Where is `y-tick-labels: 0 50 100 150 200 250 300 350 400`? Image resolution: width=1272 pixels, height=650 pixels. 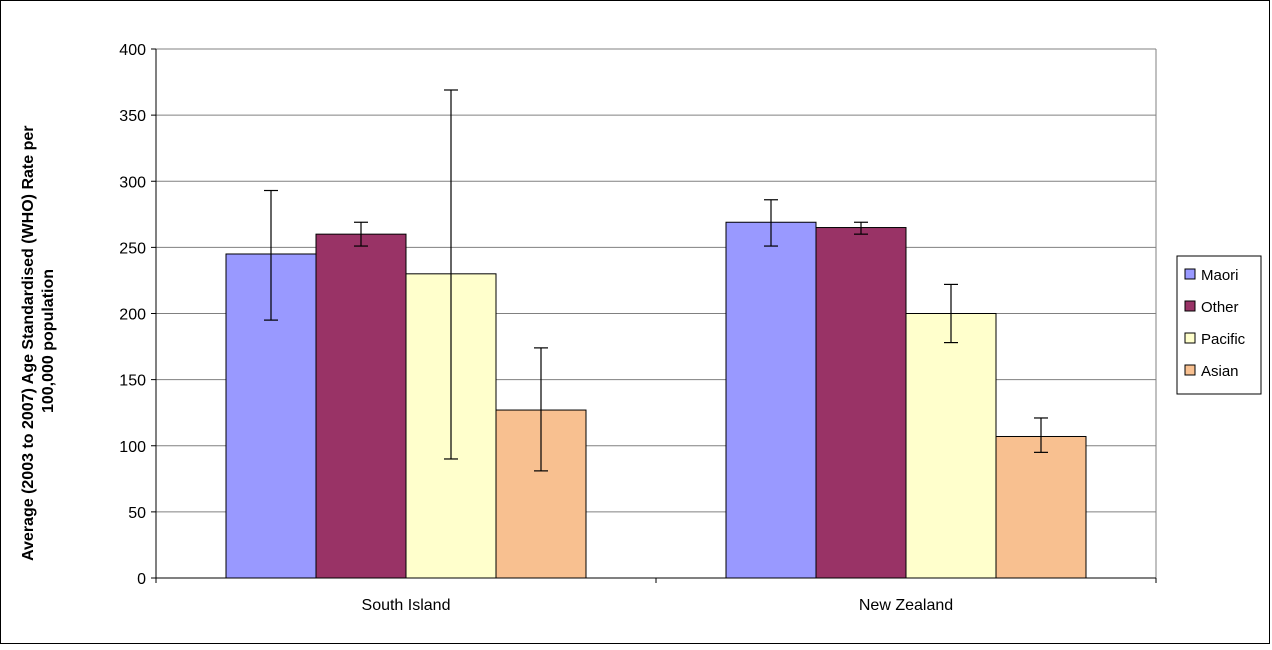 y-tick-labels: 0 50 100 150 200 250 300 350 400 is located at coordinates (132, 315).